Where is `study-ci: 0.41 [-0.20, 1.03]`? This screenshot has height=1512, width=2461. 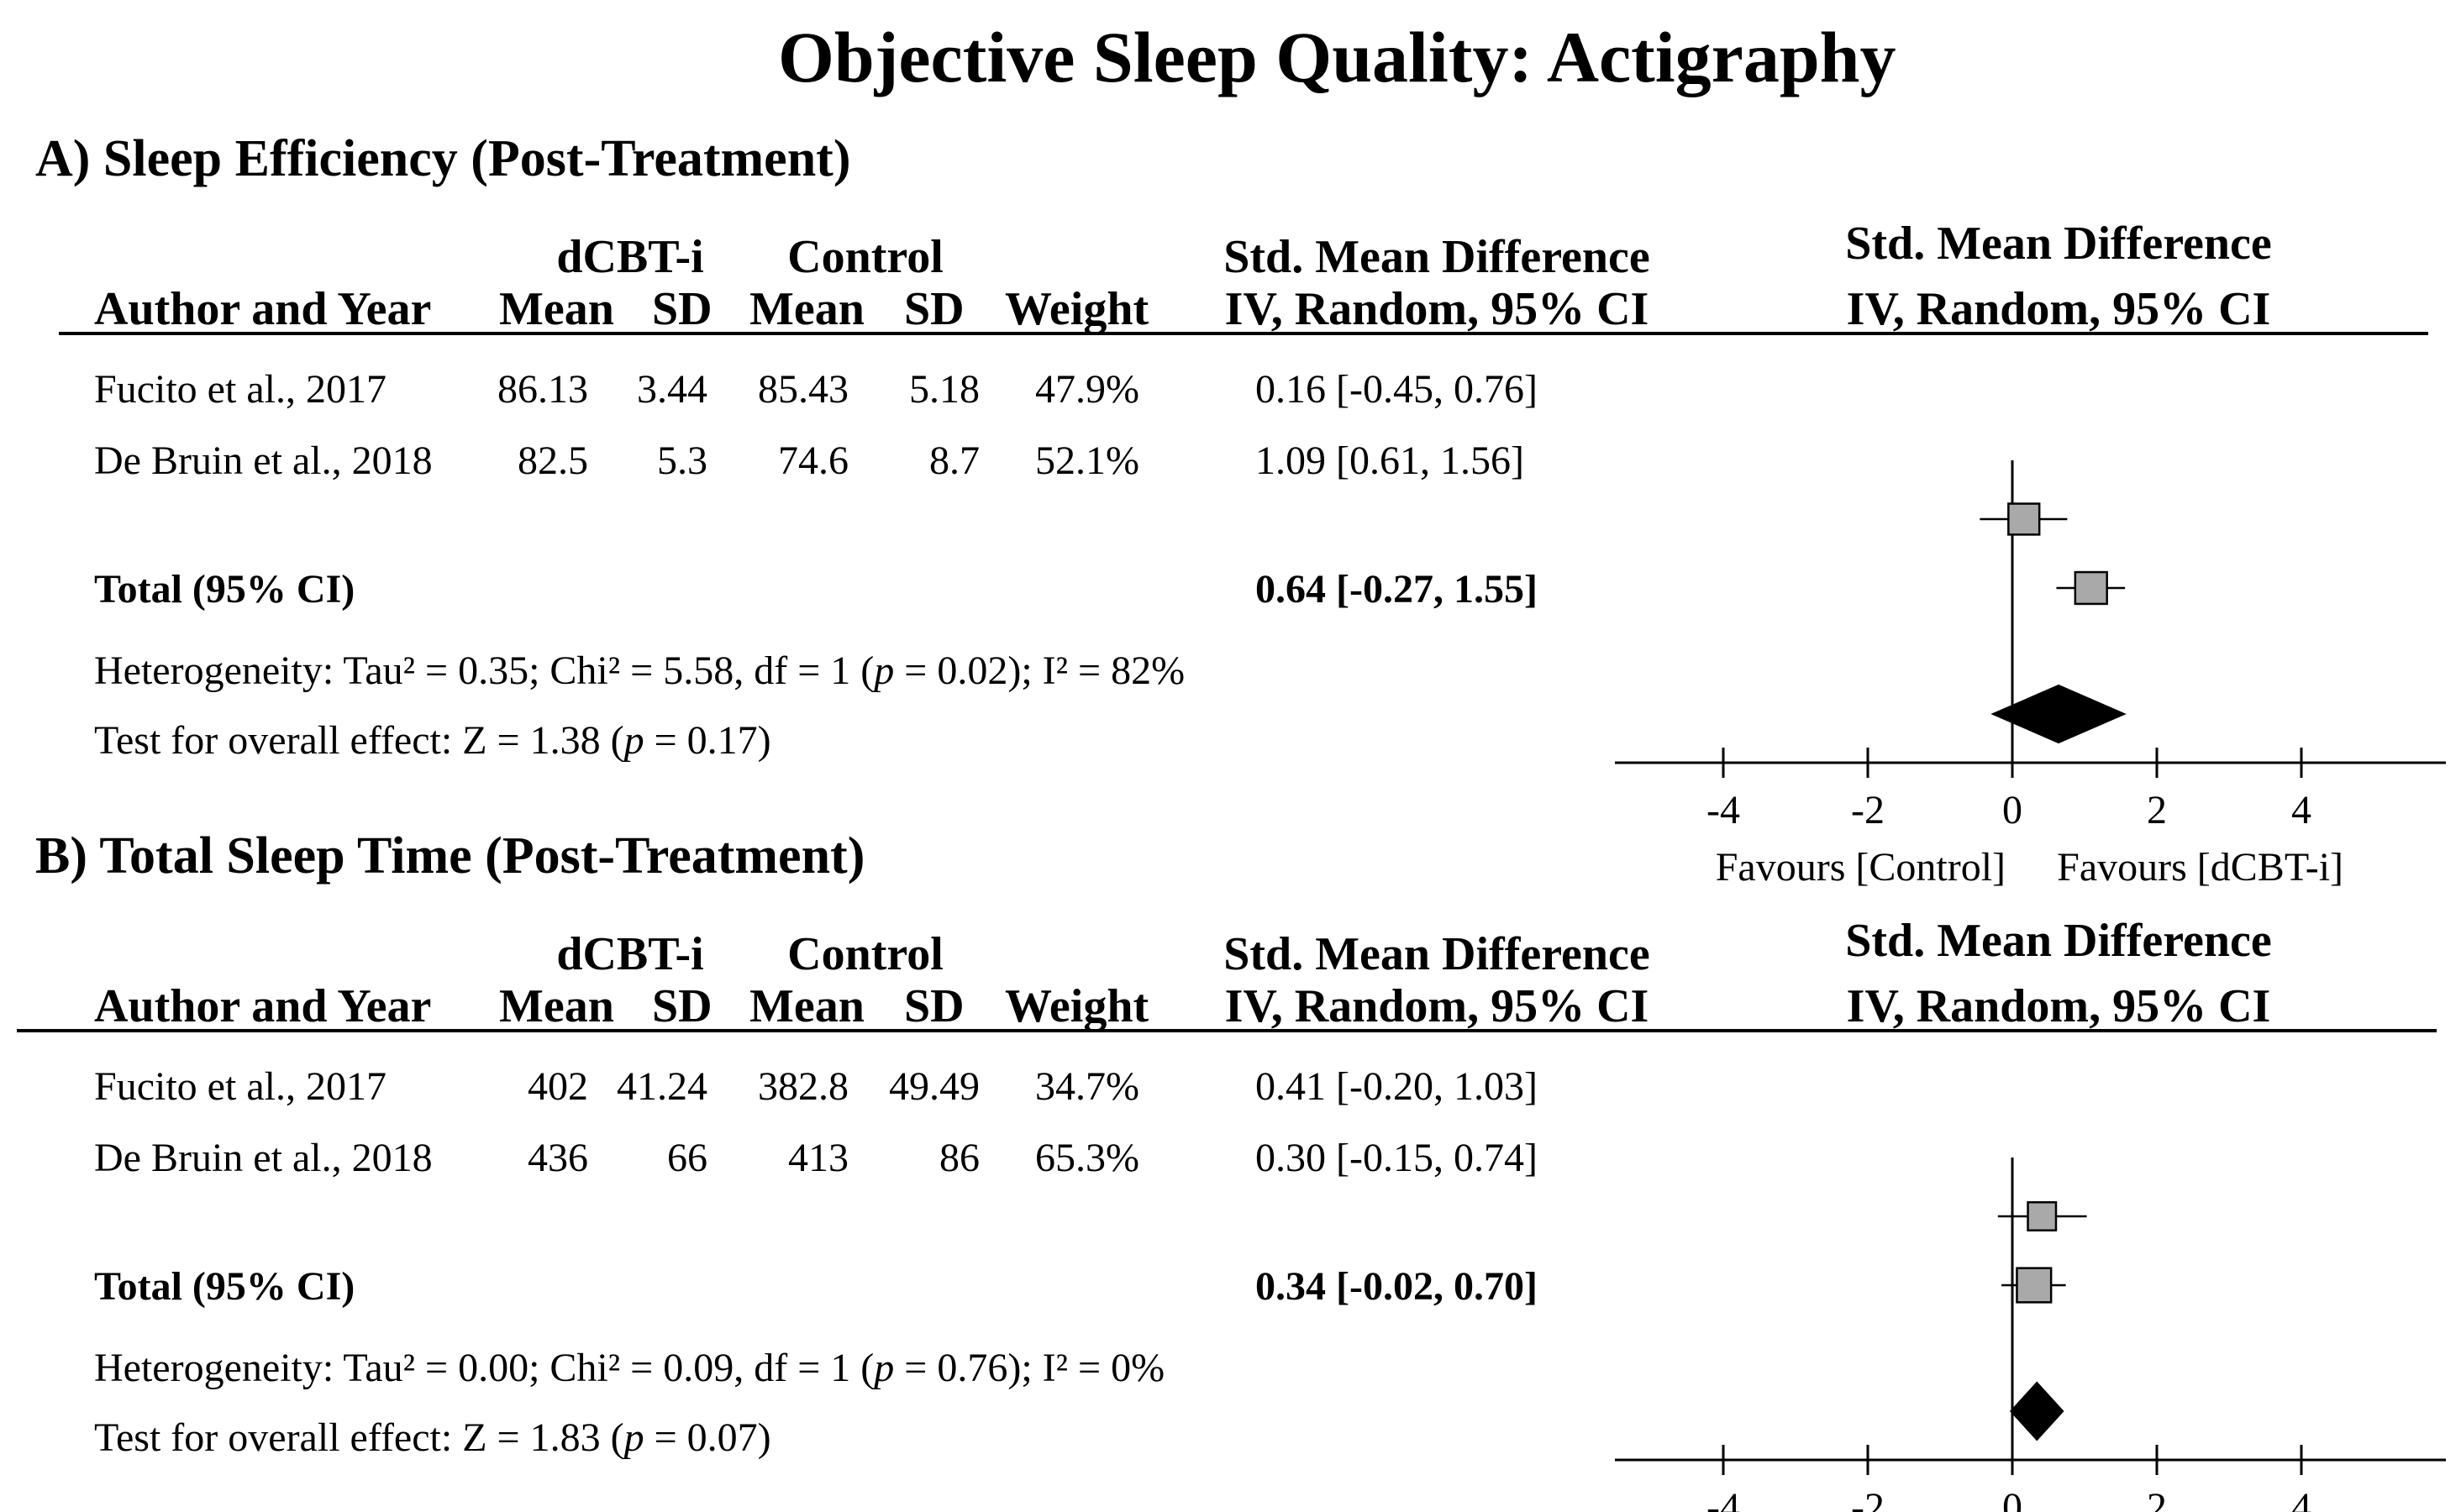
study-ci: 0.41 [-0.20, 1.03] is located at coordinates (1396, 1086).